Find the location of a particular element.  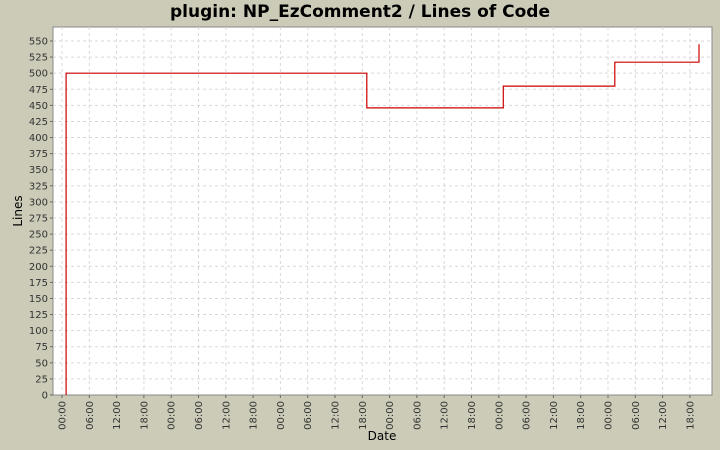

y-tick-label: 375 is located at coordinates (38, 154).